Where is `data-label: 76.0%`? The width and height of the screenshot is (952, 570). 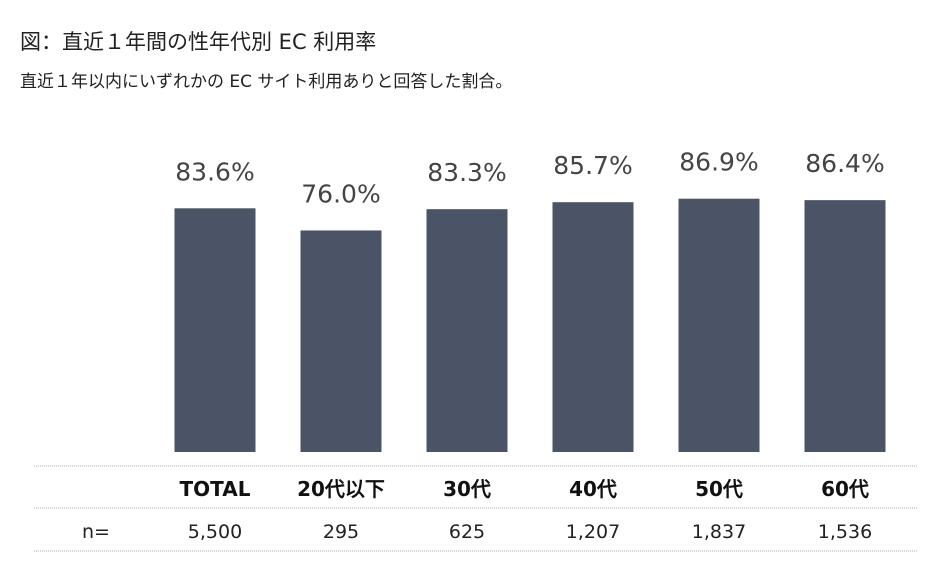
data-label: 76.0% is located at coordinates (340, 193).